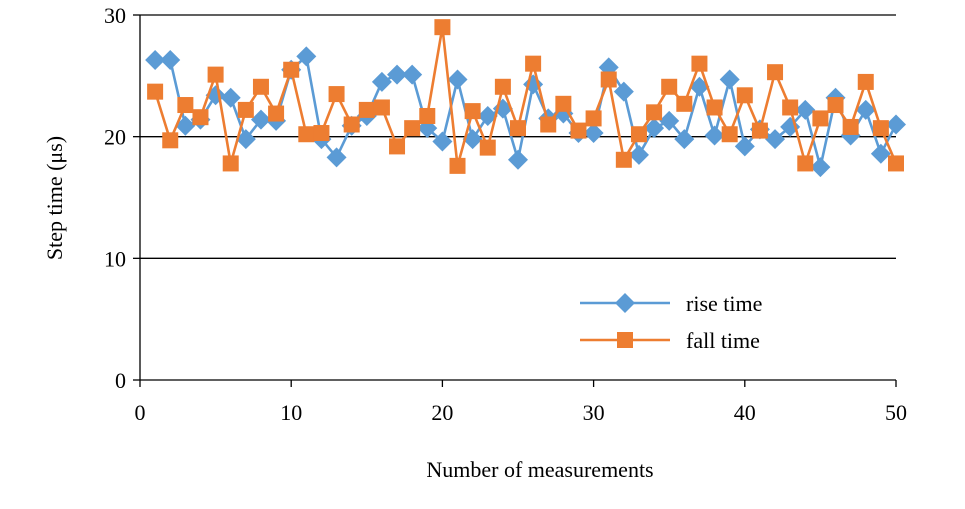 The height and width of the screenshot is (509, 965). I want to click on legend-item-fall-time: fall time, so click(670, 340).